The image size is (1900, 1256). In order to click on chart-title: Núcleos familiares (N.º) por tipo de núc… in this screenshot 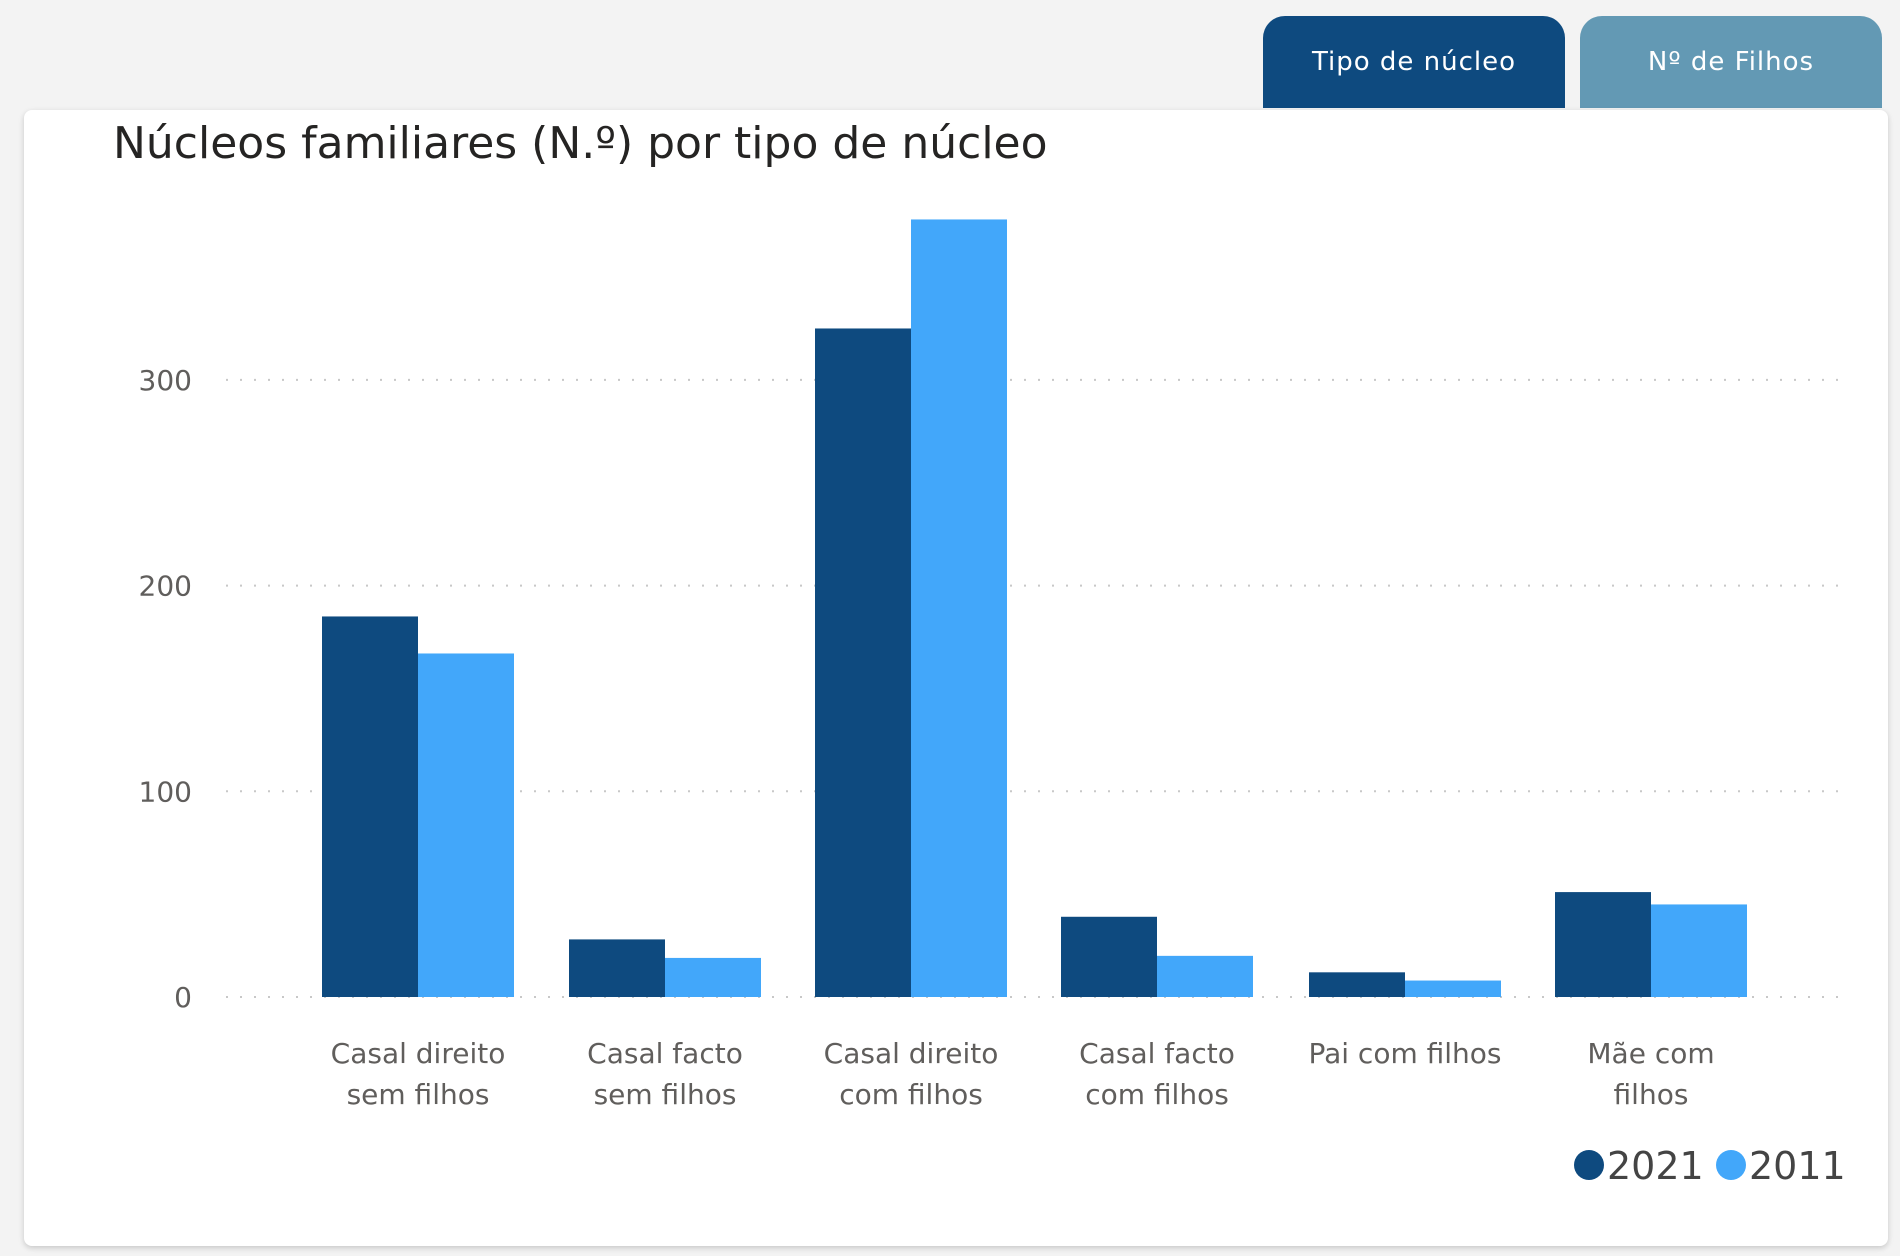, I will do `click(580, 143)`.